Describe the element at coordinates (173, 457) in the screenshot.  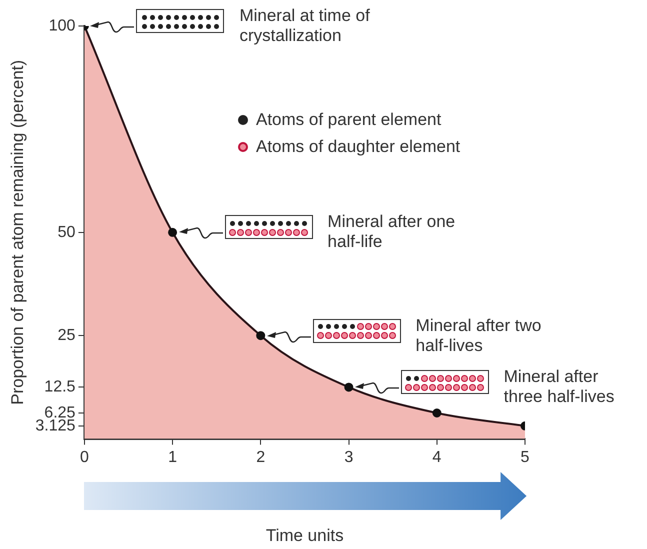
I see `x-tick-label: 1` at that location.